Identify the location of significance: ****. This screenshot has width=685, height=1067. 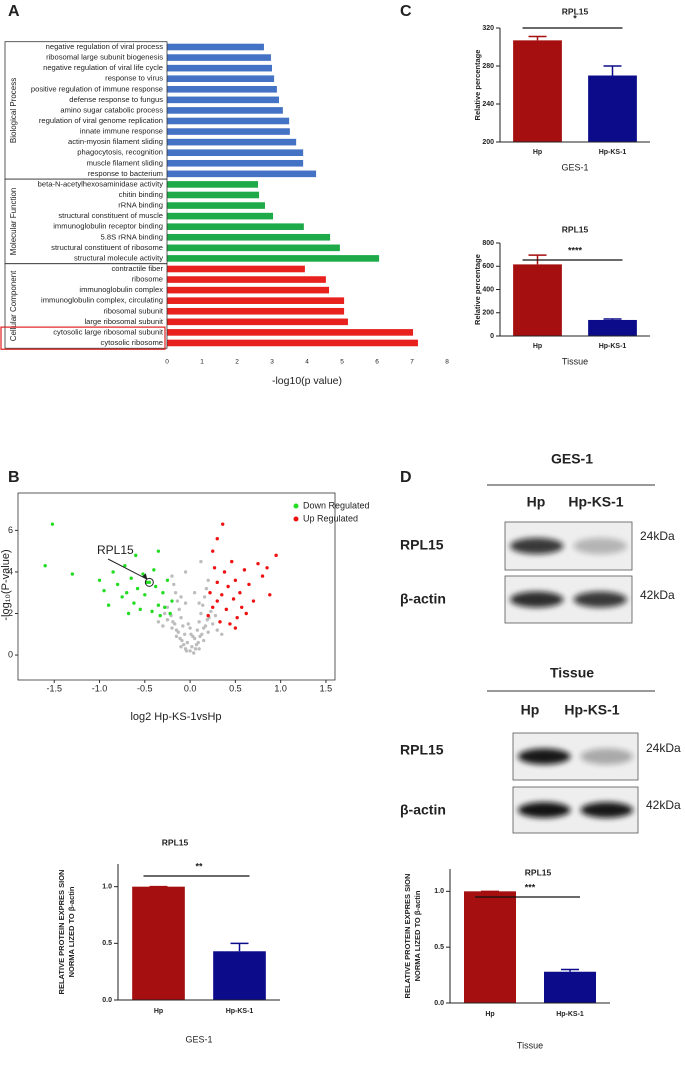
(575, 250).